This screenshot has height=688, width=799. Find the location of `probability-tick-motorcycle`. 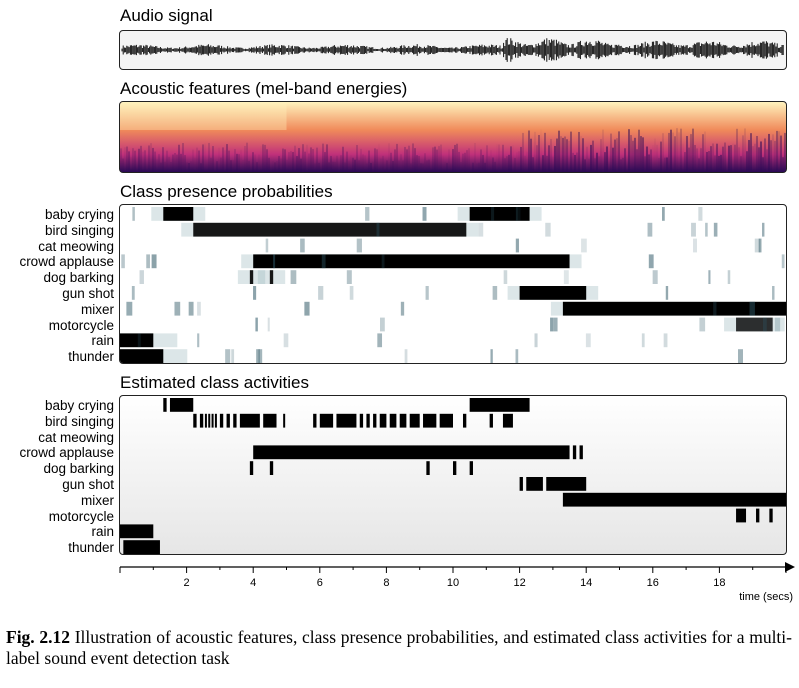

probability-tick-motorcycle is located at coordinates (777, 324).